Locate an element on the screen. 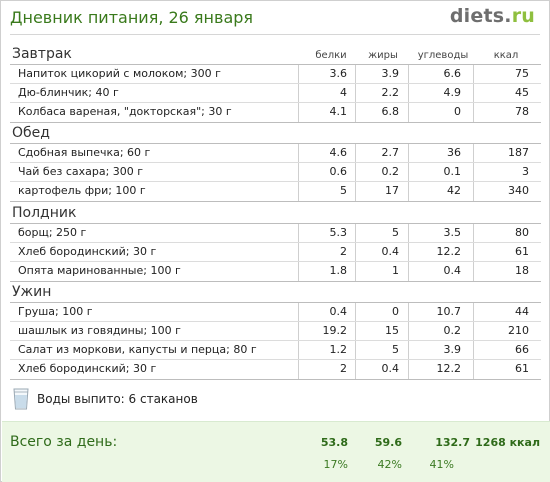 This screenshot has width=550, height=482. food-row: борщ; 250 г 5.3 5 3.5 80 is located at coordinates (275, 233).